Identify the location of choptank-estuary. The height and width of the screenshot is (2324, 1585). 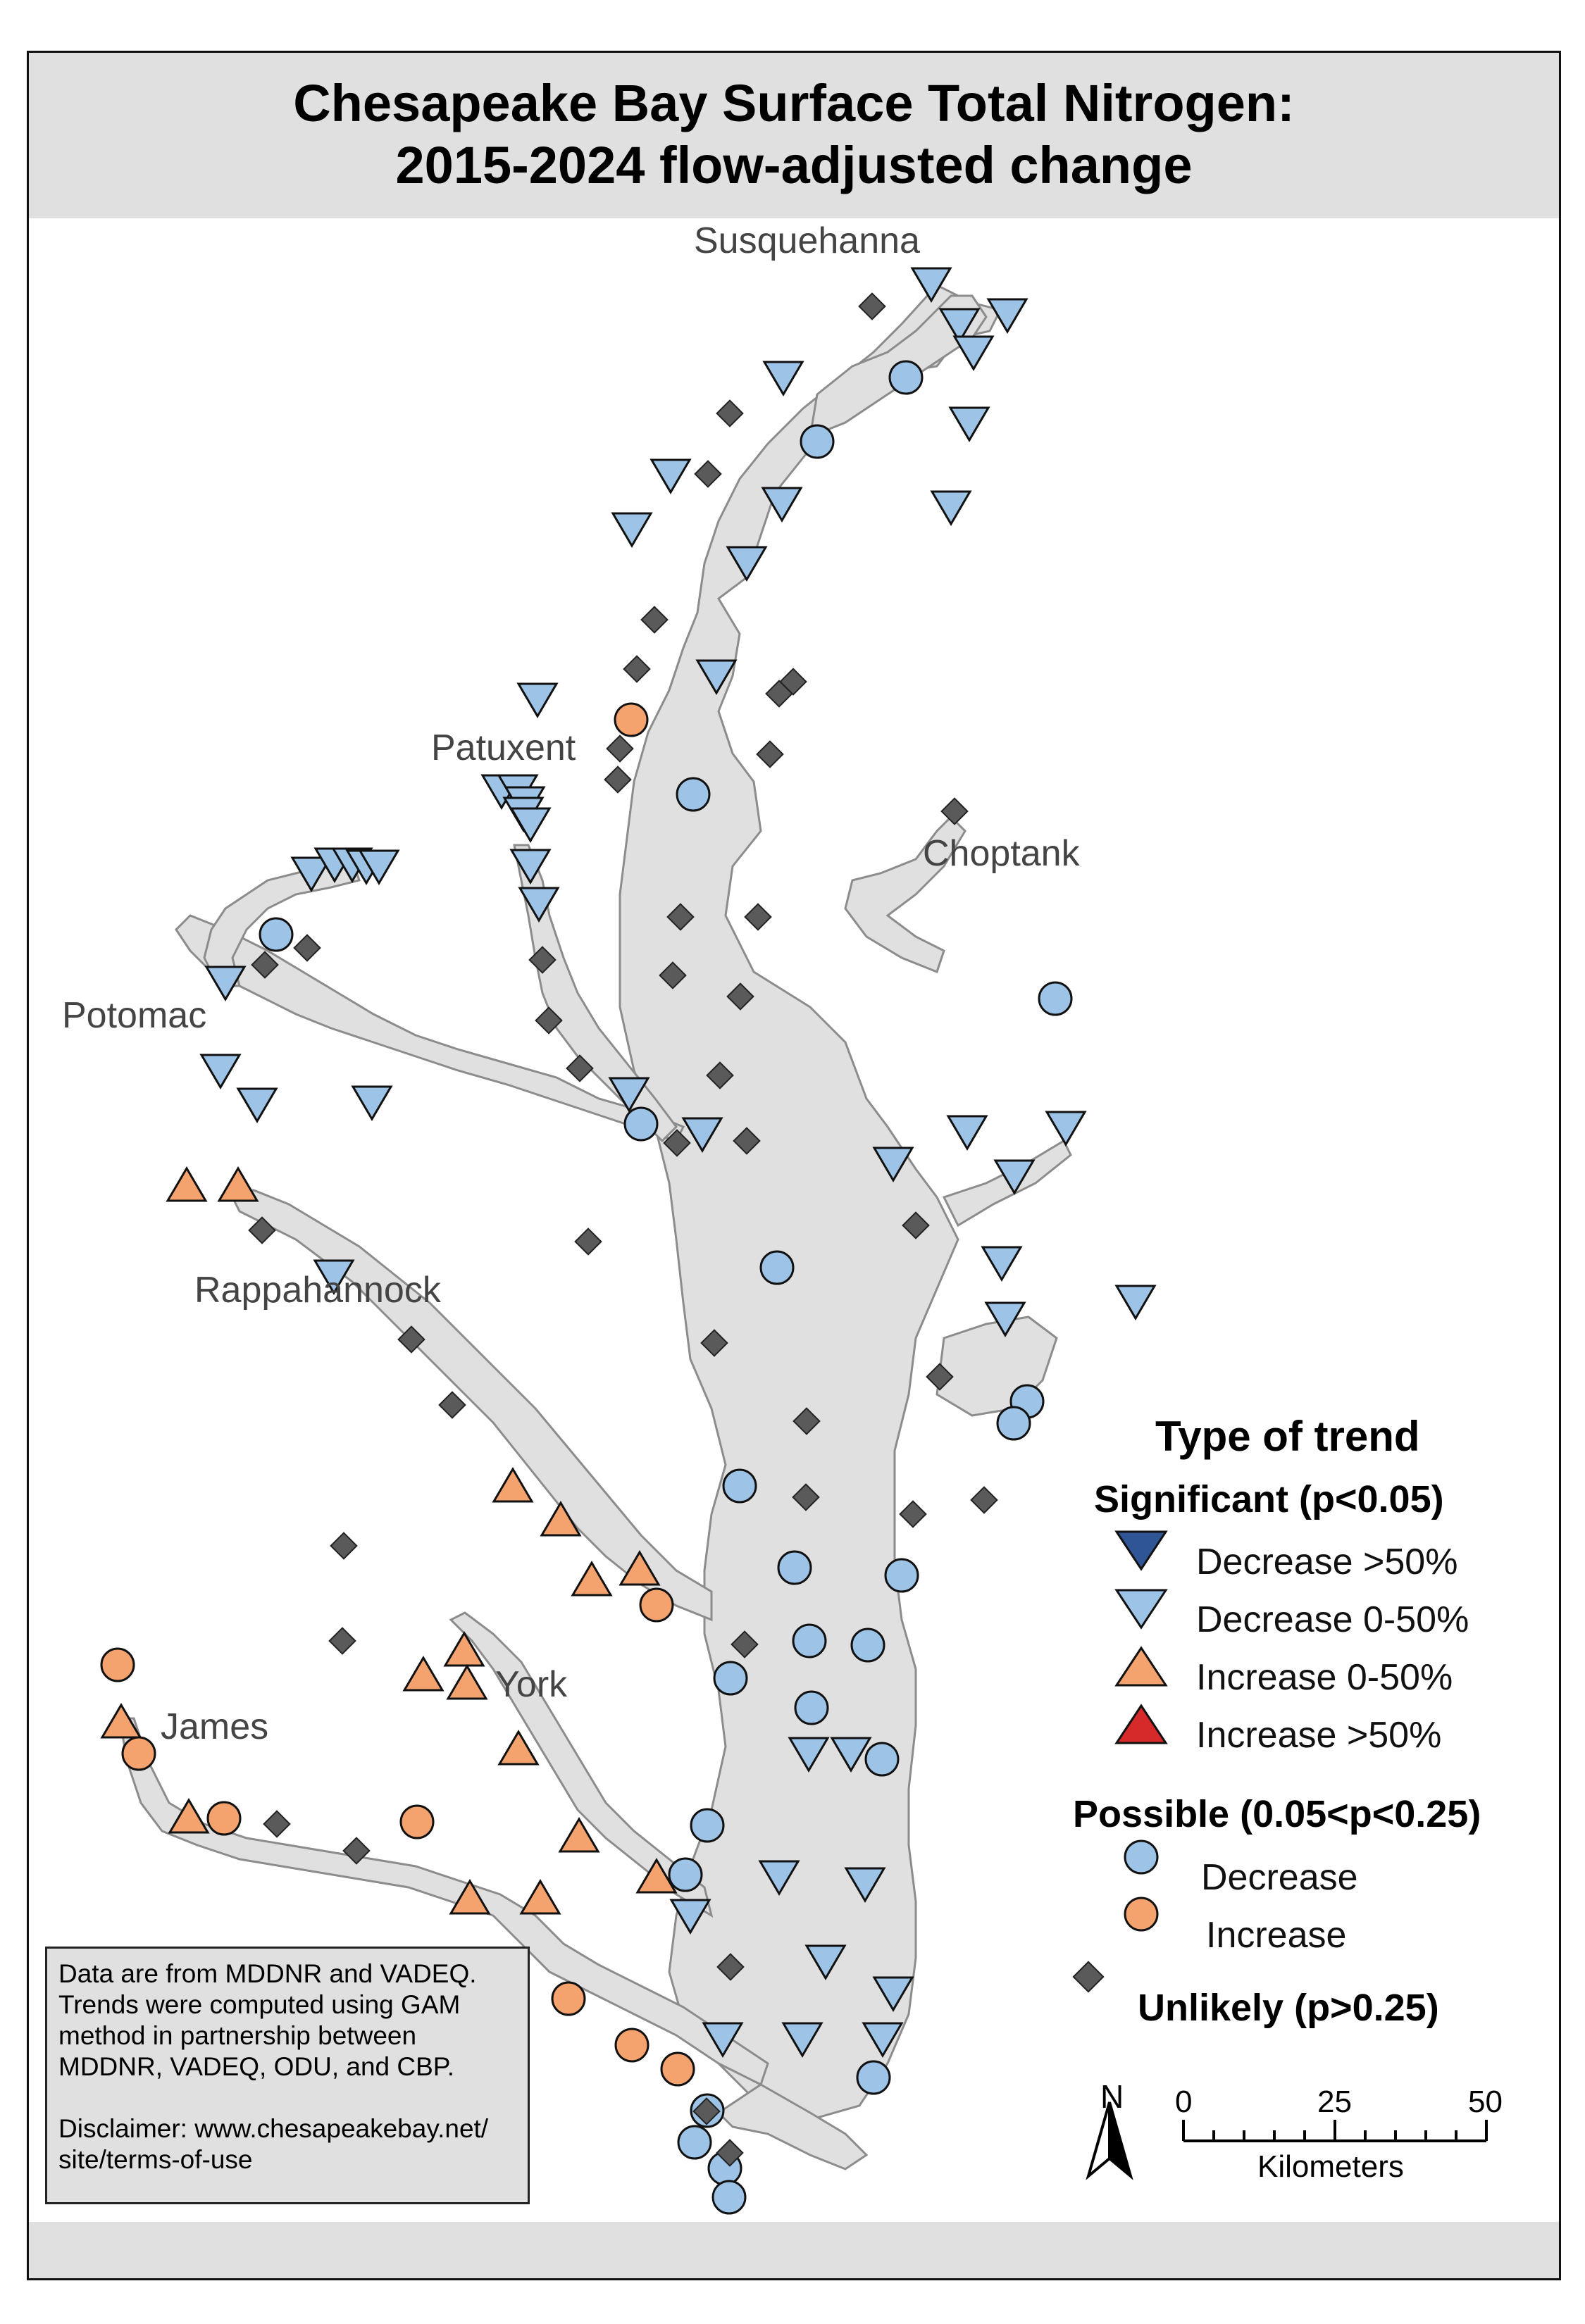
(905, 894).